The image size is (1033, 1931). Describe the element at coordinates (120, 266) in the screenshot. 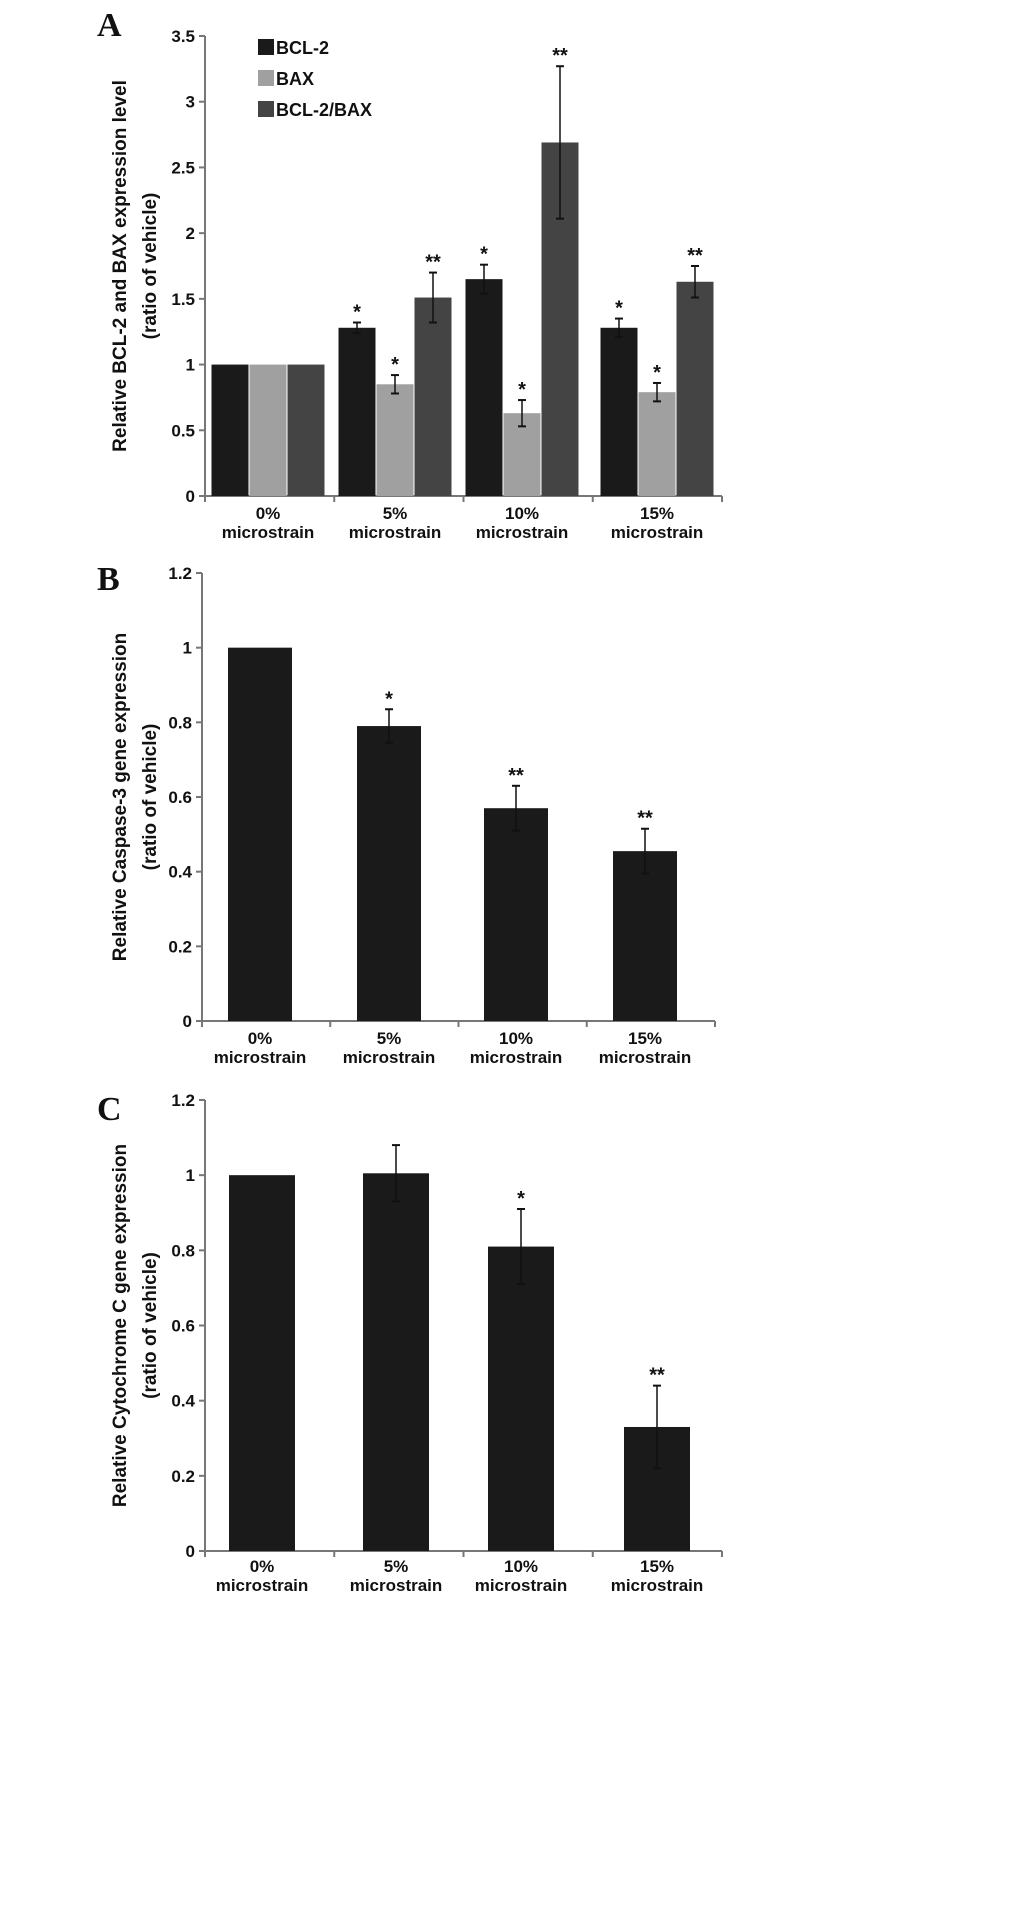

I see `y-axis-label-line: Relative BCL-2 and BAX expression level` at that location.